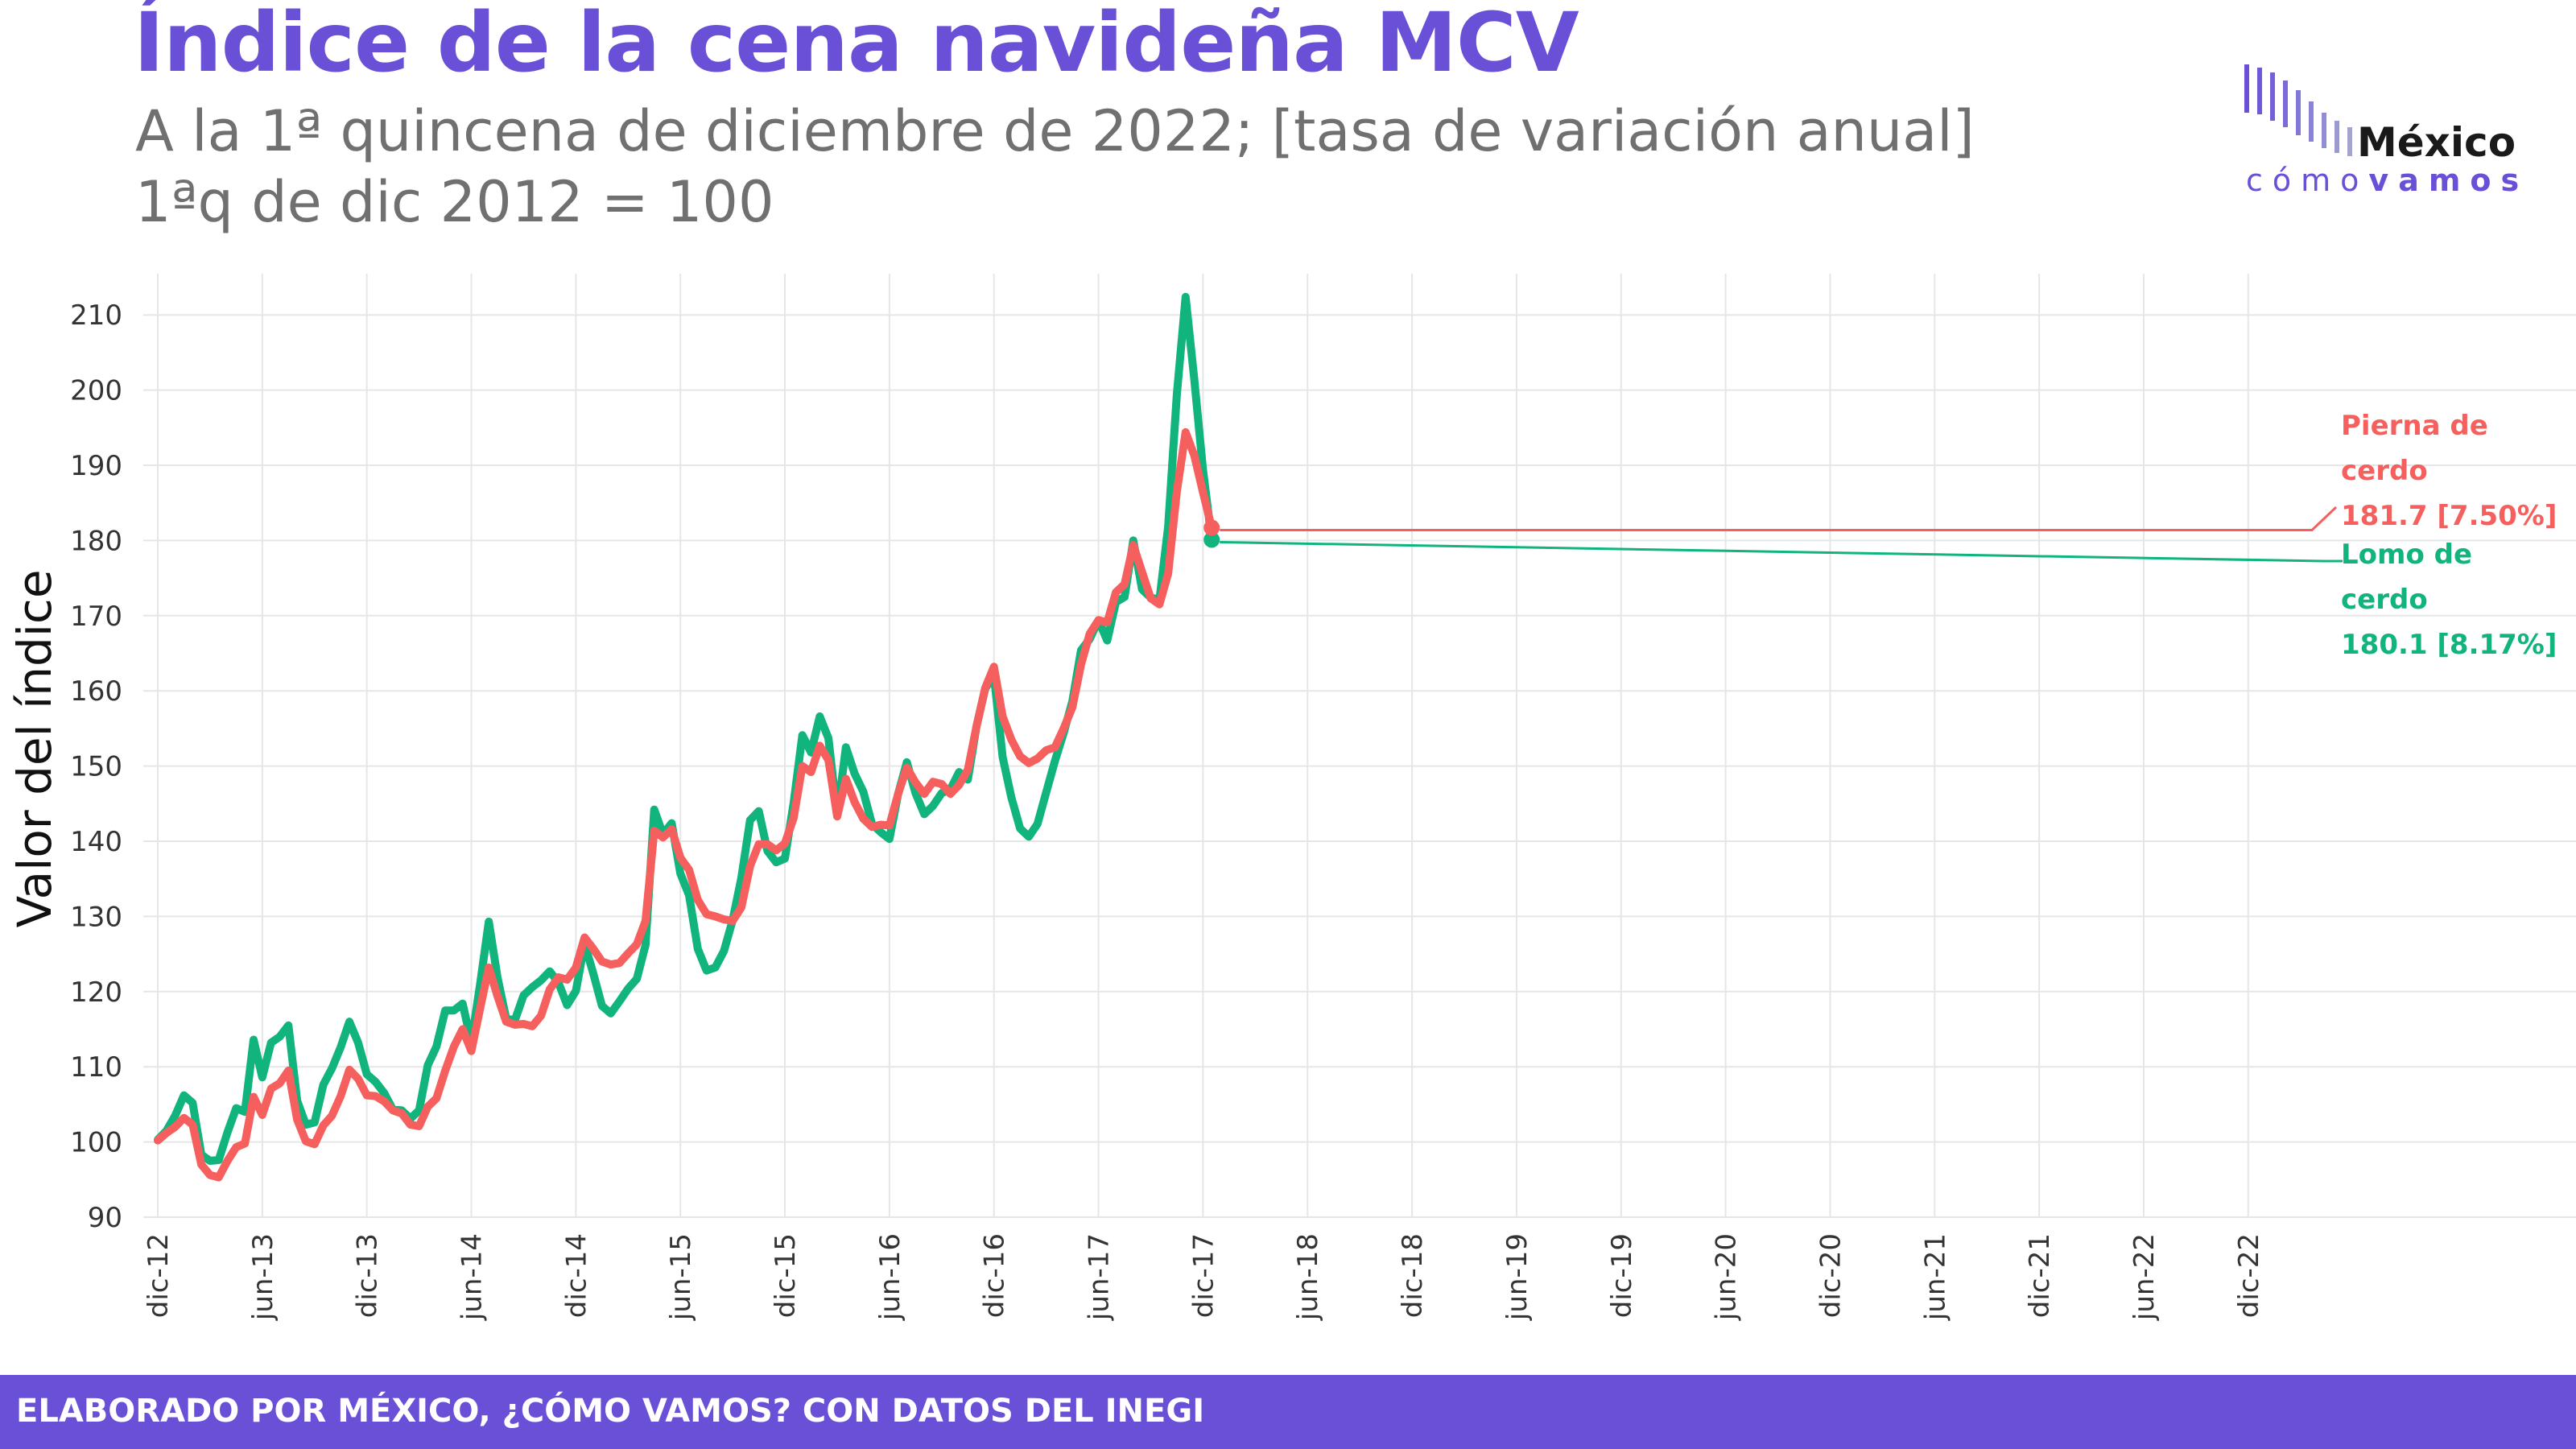  I want to click on mexico-como-vamos-logo: México cómovamos, so click(2383, 133).